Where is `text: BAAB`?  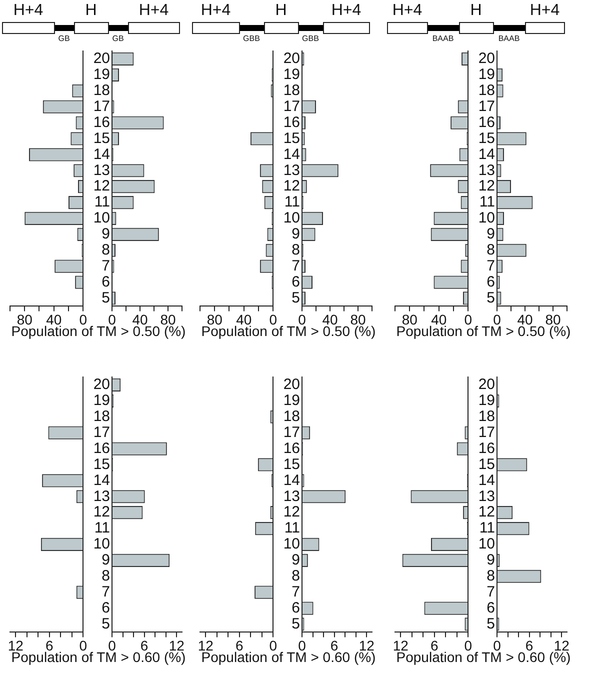 text: BAAB is located at coordinates (509, 38).